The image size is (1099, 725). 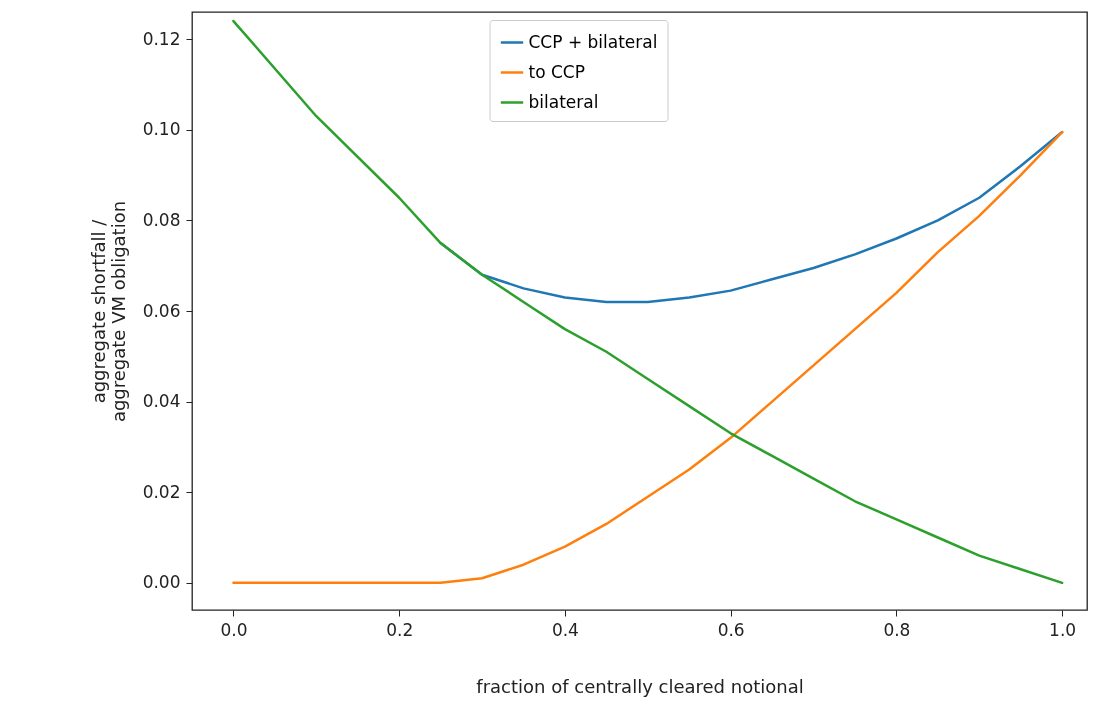 I want to click on y-tick-label: 0.02, so click(x=161, y=491).